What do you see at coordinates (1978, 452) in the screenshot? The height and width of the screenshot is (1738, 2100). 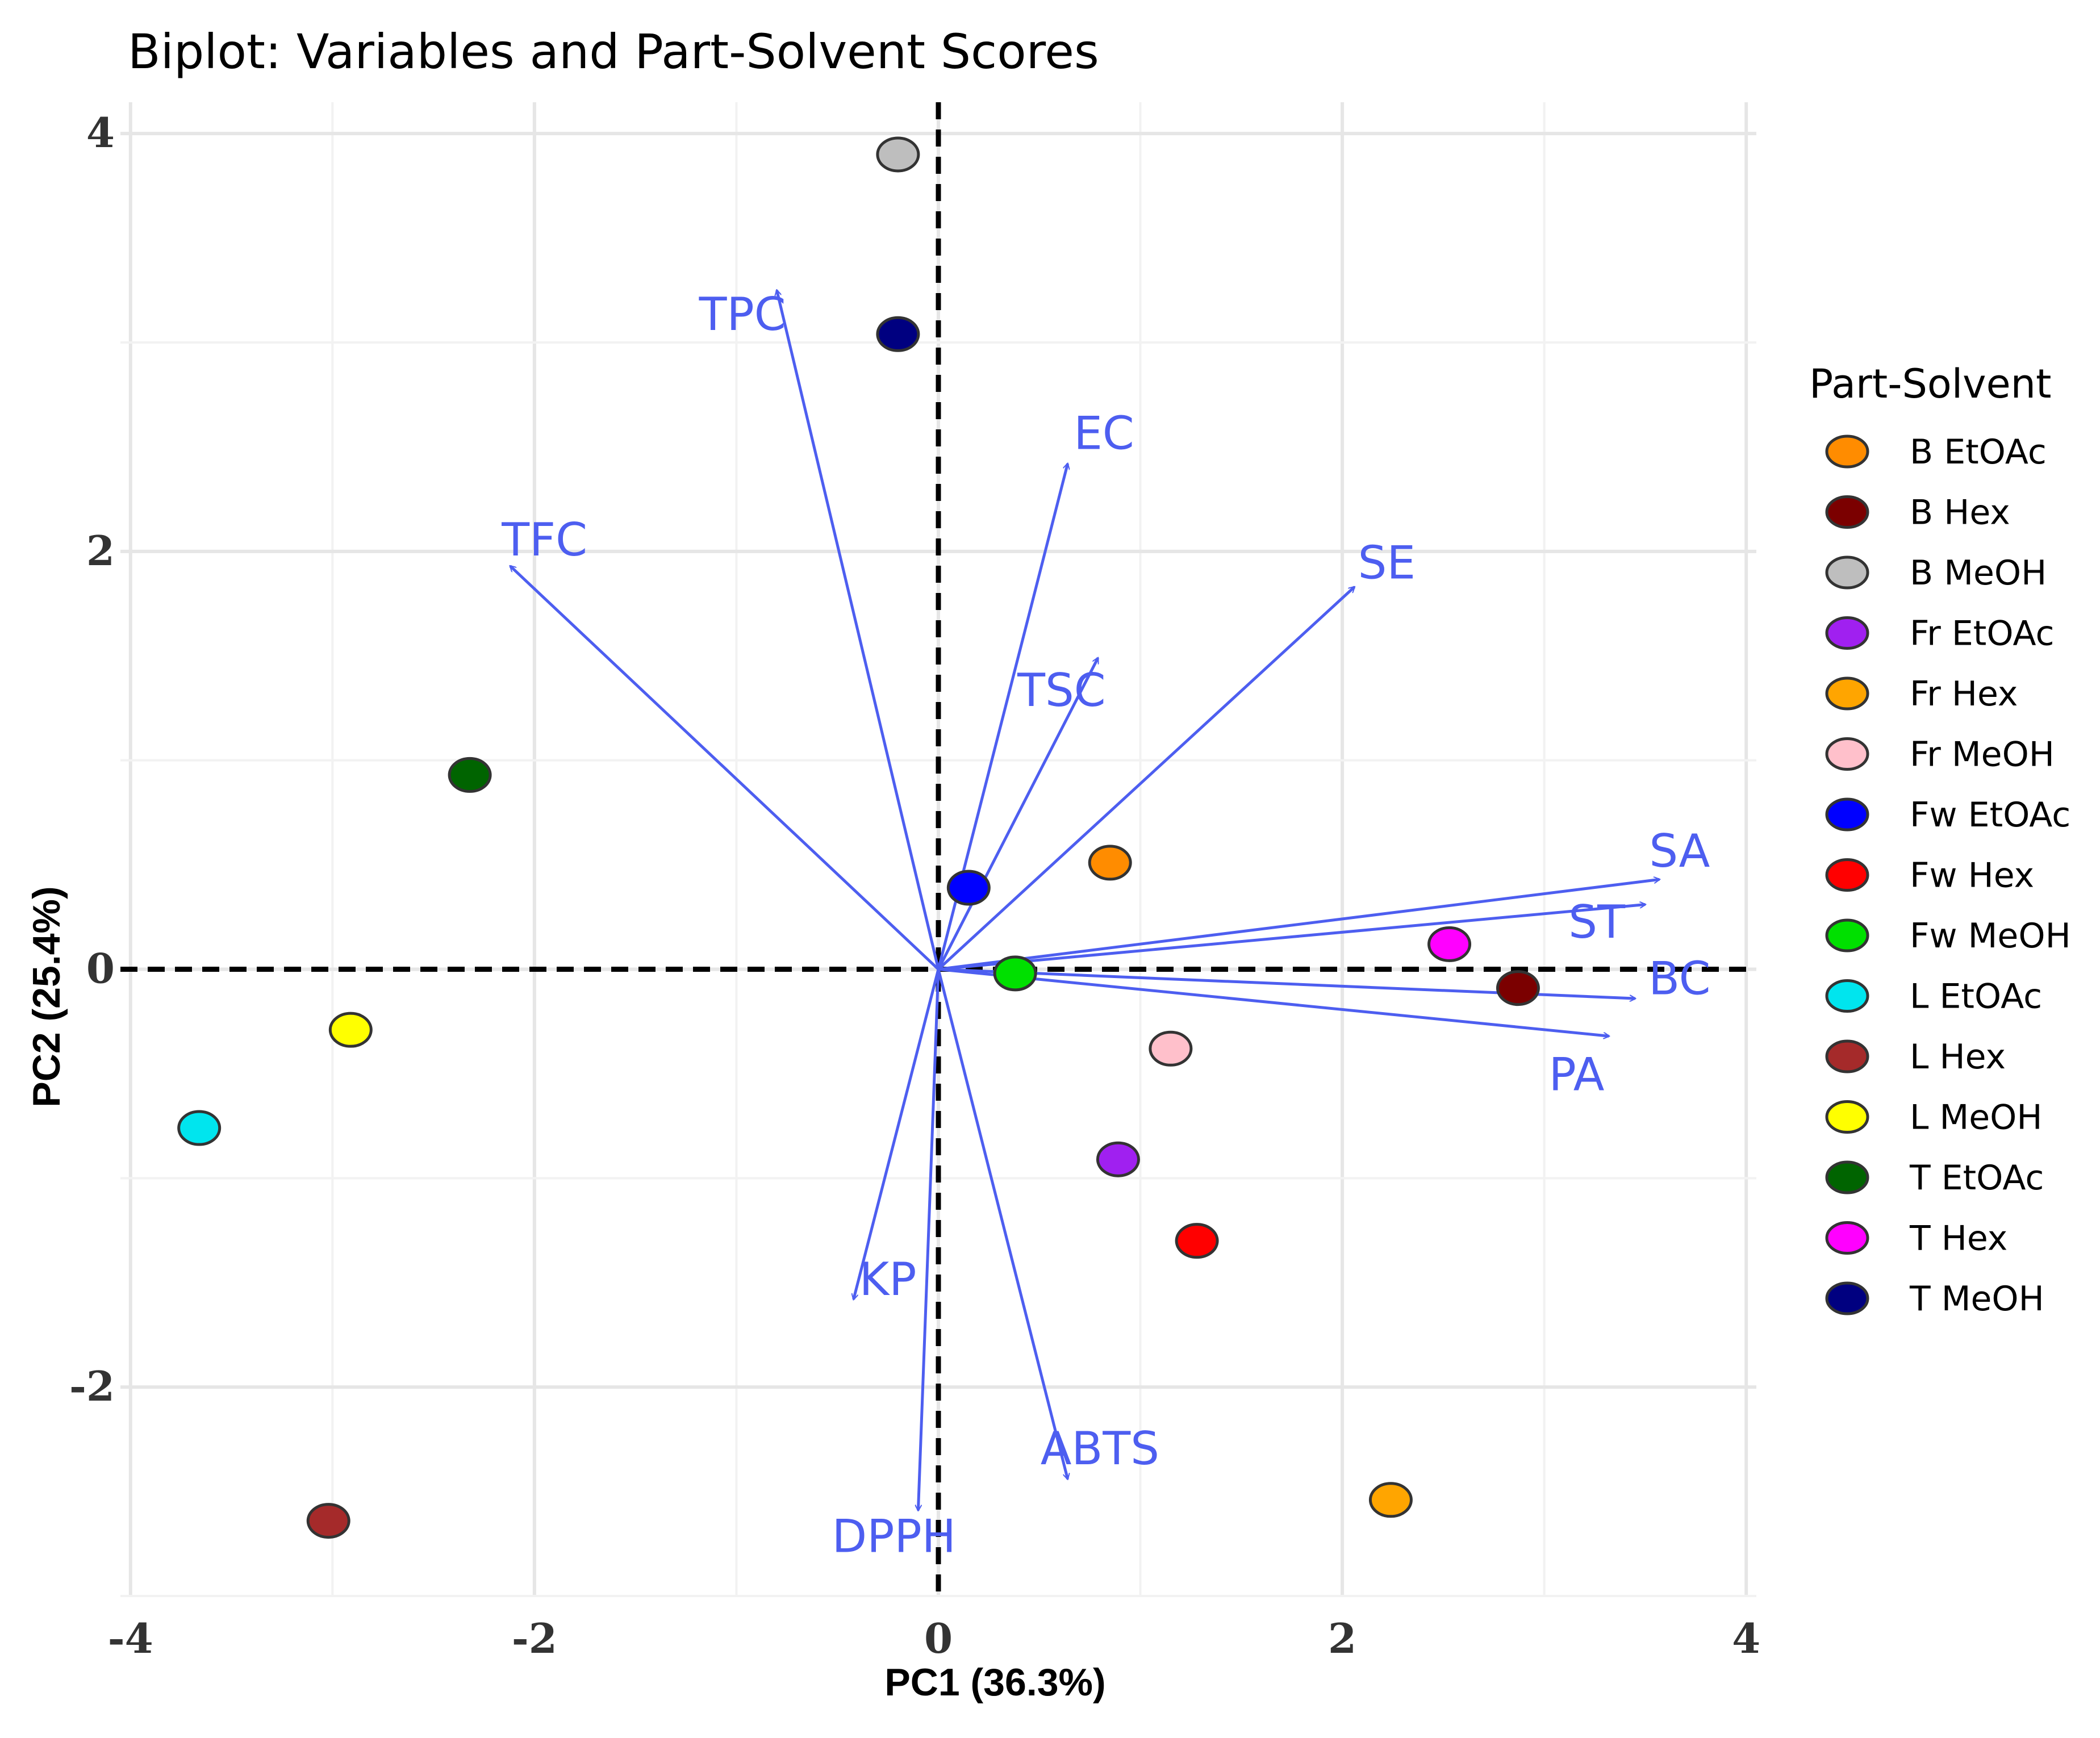 I see `legend-label-b-etoac: B EtOAc` at bounding box center [1978, 452].